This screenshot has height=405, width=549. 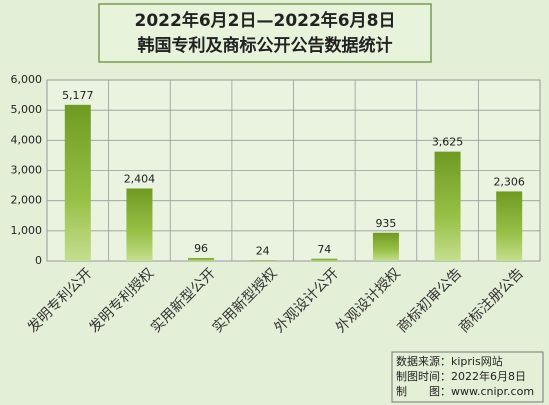 I want to click on note: 数据来源：kipris网站, so click(x=449, y=361).